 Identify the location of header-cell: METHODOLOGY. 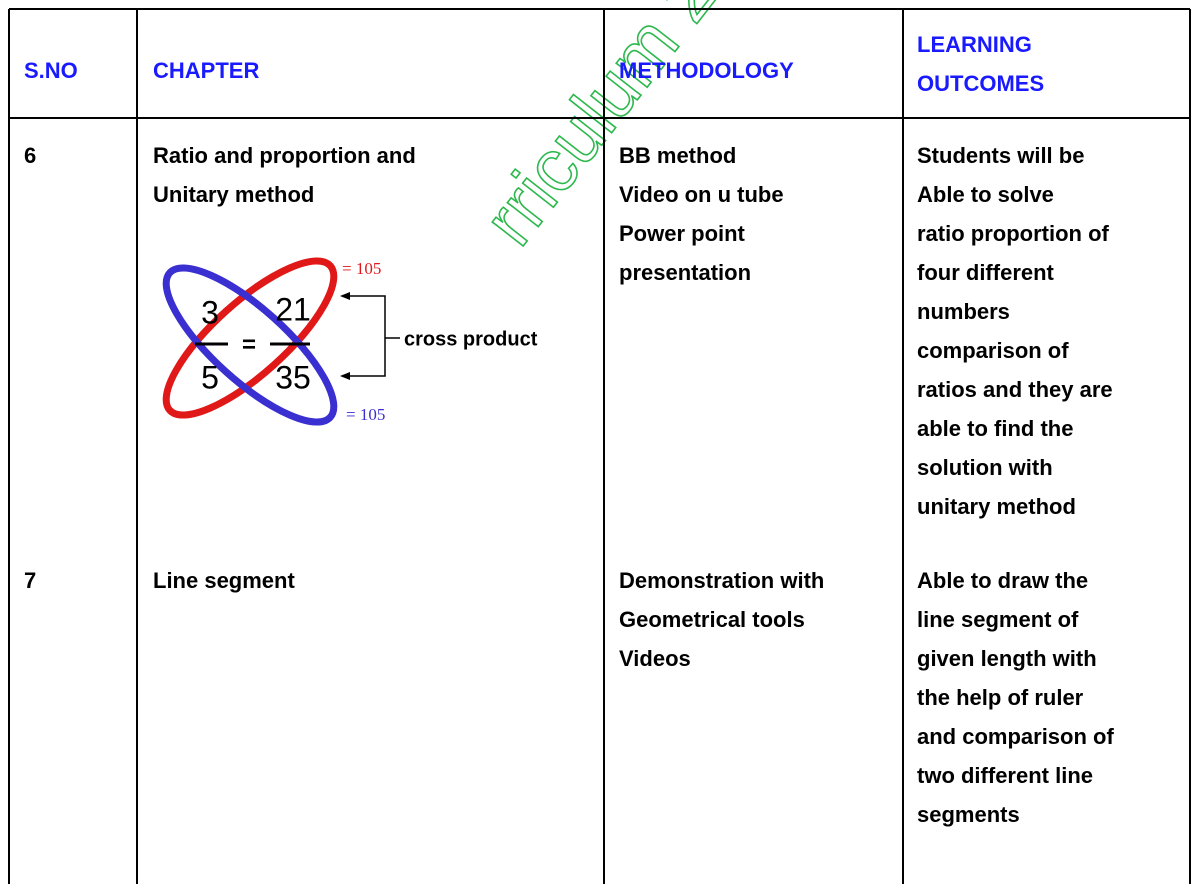
(706, 70).